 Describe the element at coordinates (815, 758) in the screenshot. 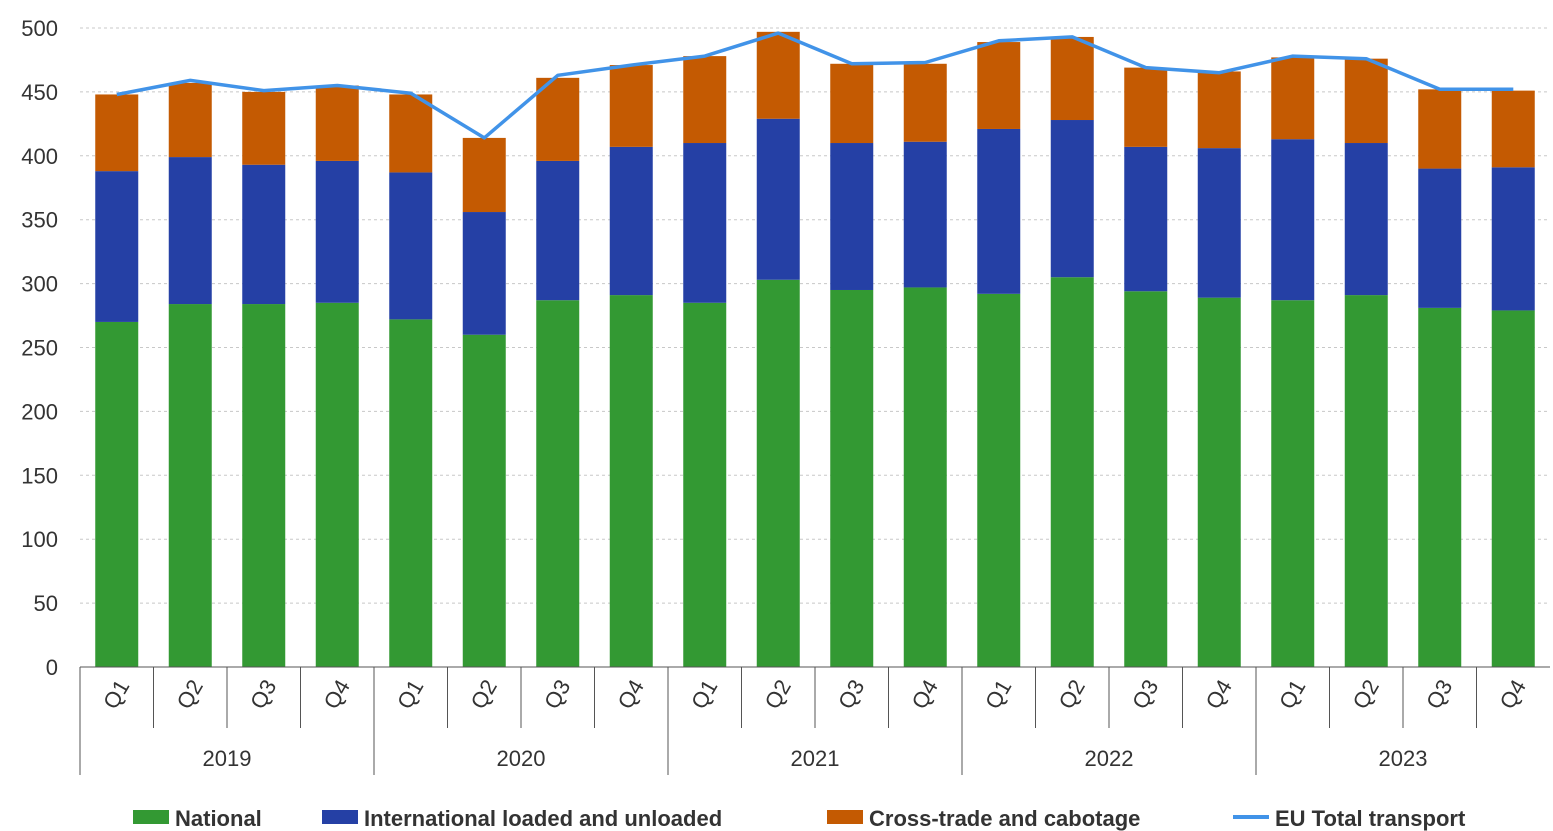

I see `year-label: 2021` at that location.